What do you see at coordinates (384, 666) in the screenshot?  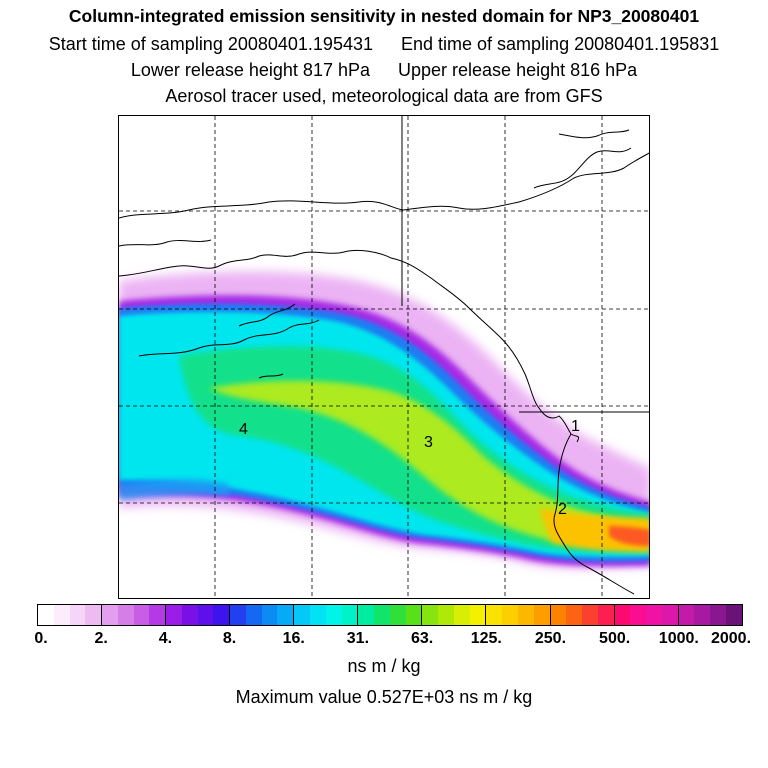 I see `colorbar-unit: ns m / kg` at bounding box center [384, 666].